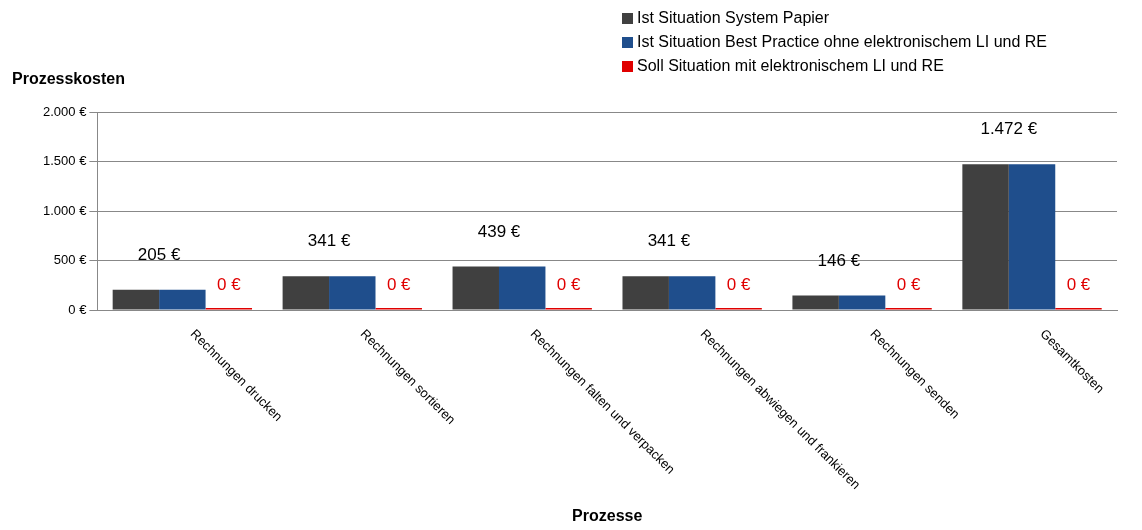 The height and width of the screenshot is (530, 1142). Describe the element at coordinates (842, 41) in the screenshot. I see `legend-label: Ist Situation Best Practice ohne elektronischem LI und RE` at that location.